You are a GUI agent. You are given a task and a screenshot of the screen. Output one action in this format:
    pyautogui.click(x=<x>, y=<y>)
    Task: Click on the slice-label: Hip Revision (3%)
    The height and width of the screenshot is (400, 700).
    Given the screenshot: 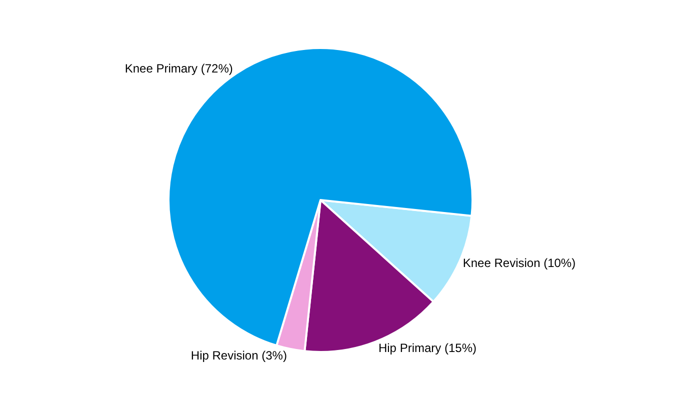 What is the action you would take?
    pyautogui.click(x=238, y=355)
    